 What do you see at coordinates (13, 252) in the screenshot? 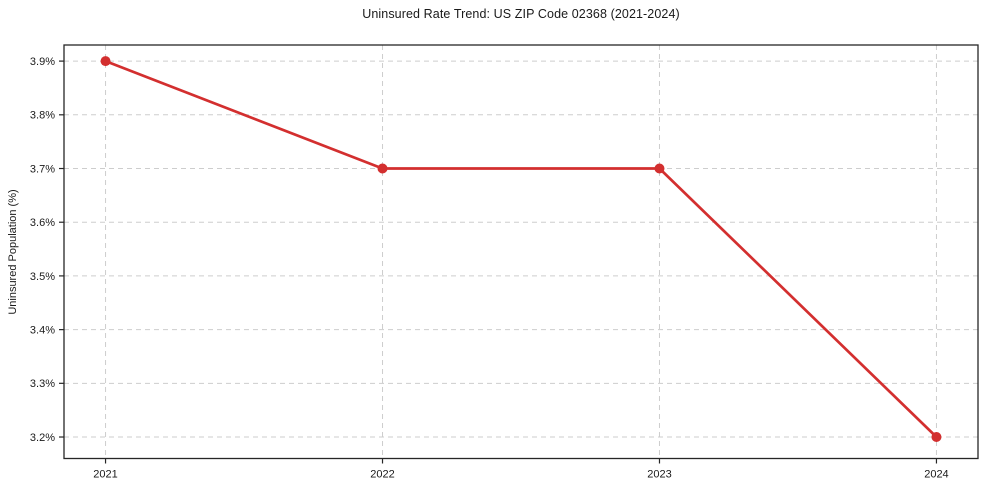
I see `y-axis-title: Uninsured Population (%)` at bounding box center [13, 252].